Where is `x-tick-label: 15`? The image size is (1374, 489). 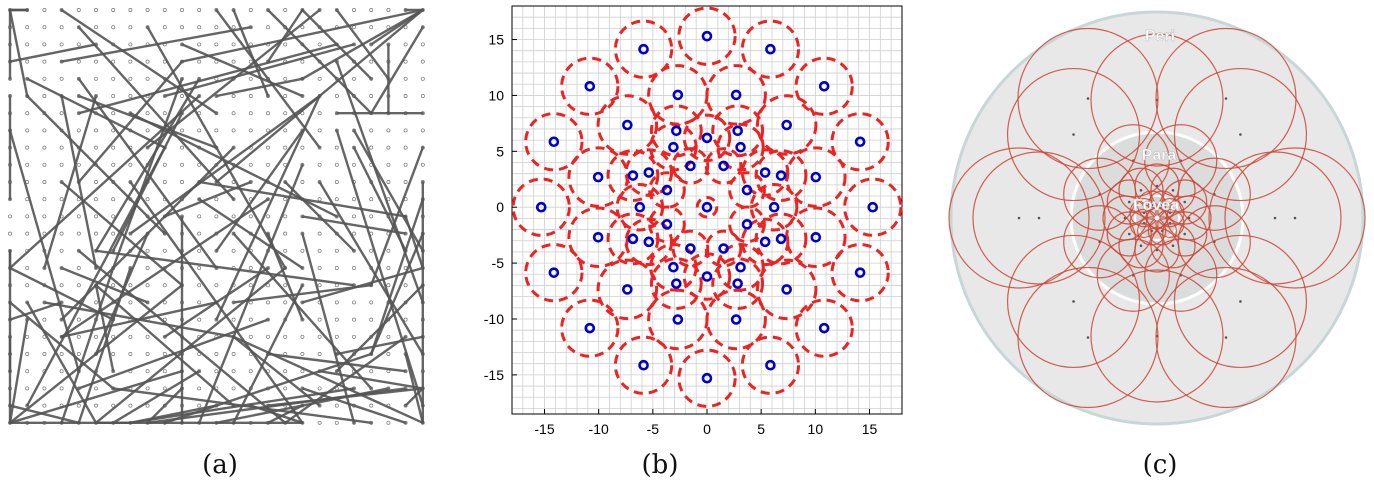 x-tick-label: 15 is located at coordinates (870, 429).